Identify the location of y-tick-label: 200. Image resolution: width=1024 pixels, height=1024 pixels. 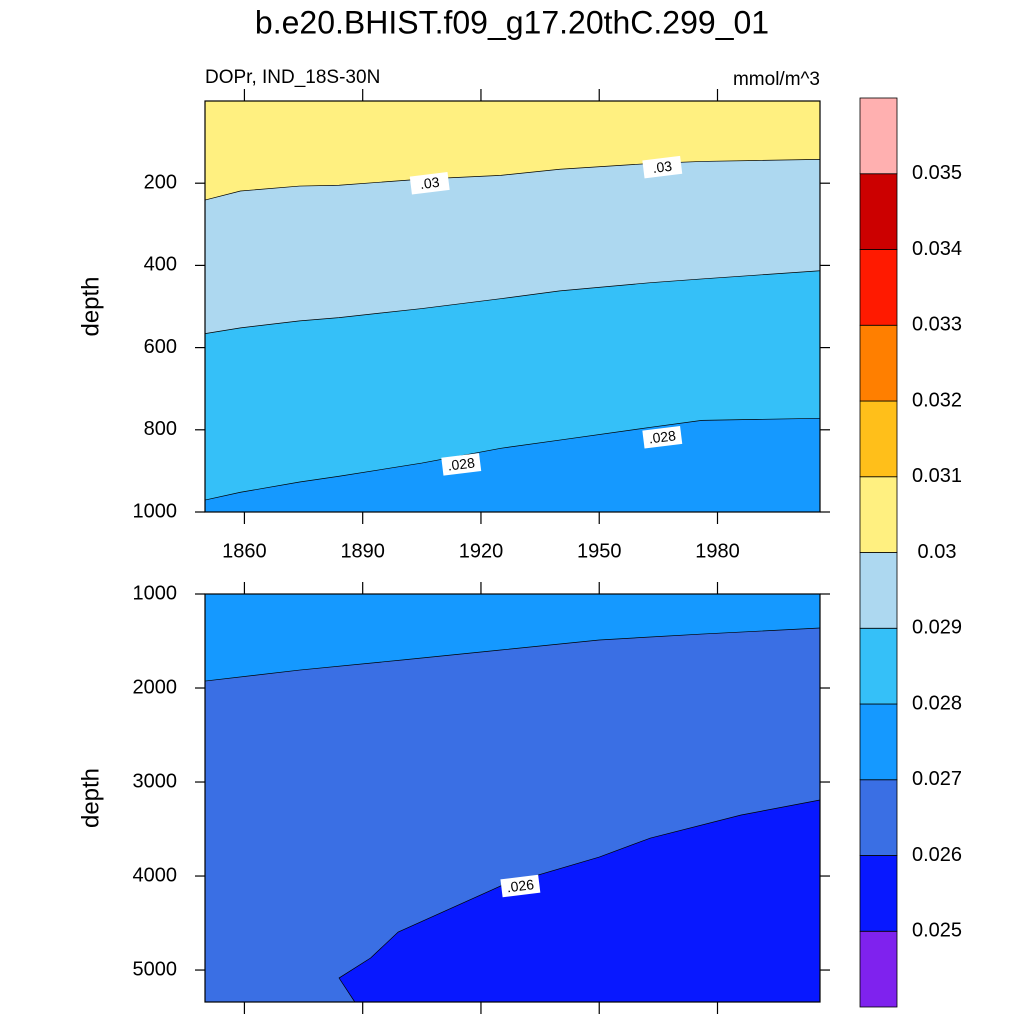
(160, 182).